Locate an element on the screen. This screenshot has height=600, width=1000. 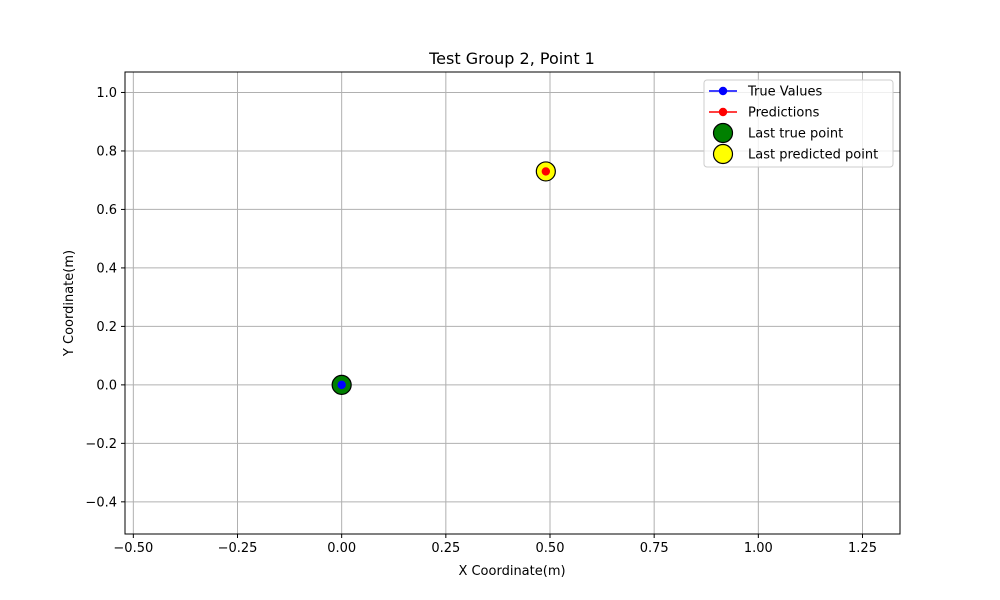
y-axis-label: Y Coordinate(m) is located at coordinates (69, 303).